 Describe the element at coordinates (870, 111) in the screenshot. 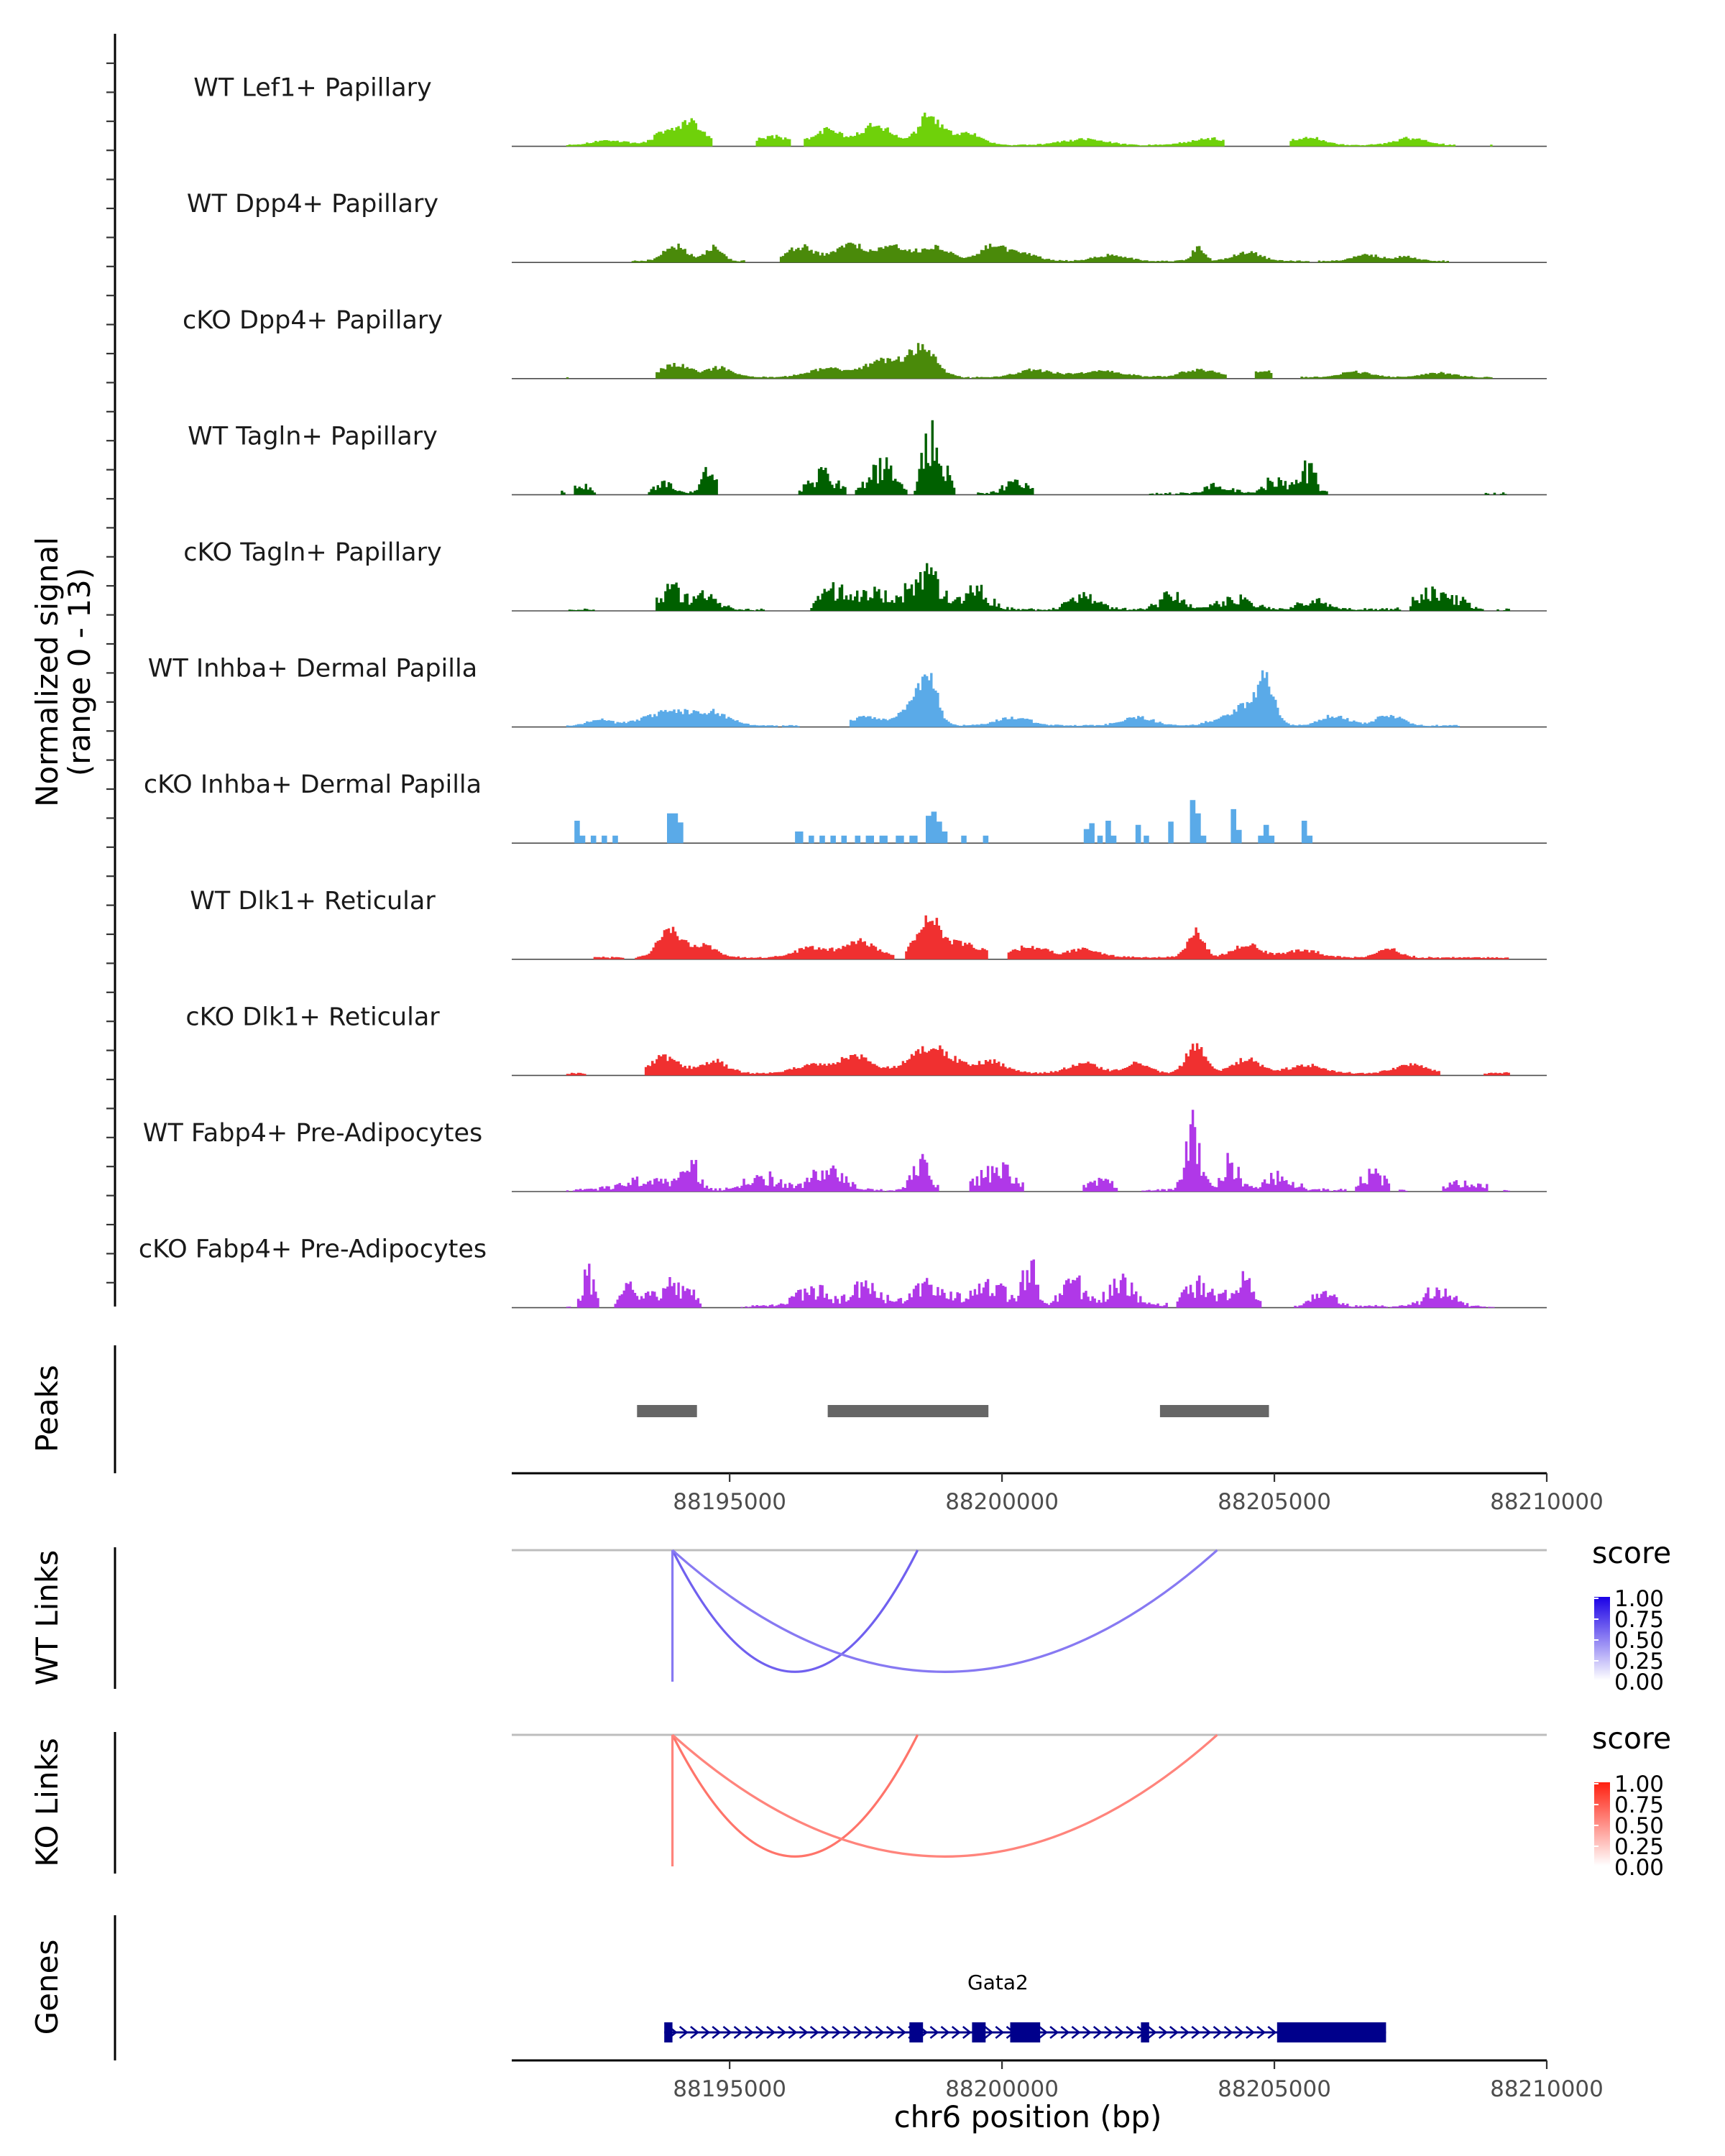

I see `coverage-track: WT Lef1+ Papillary` at that location.